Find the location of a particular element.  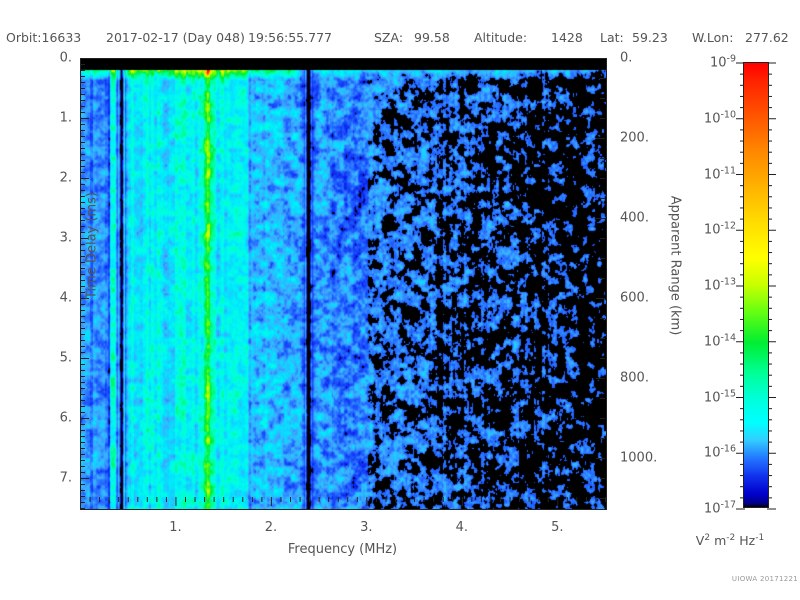

y-axis-right-labels: 0. 200. 400. 600. 800. 1000. is located at coordinates (650, 279).